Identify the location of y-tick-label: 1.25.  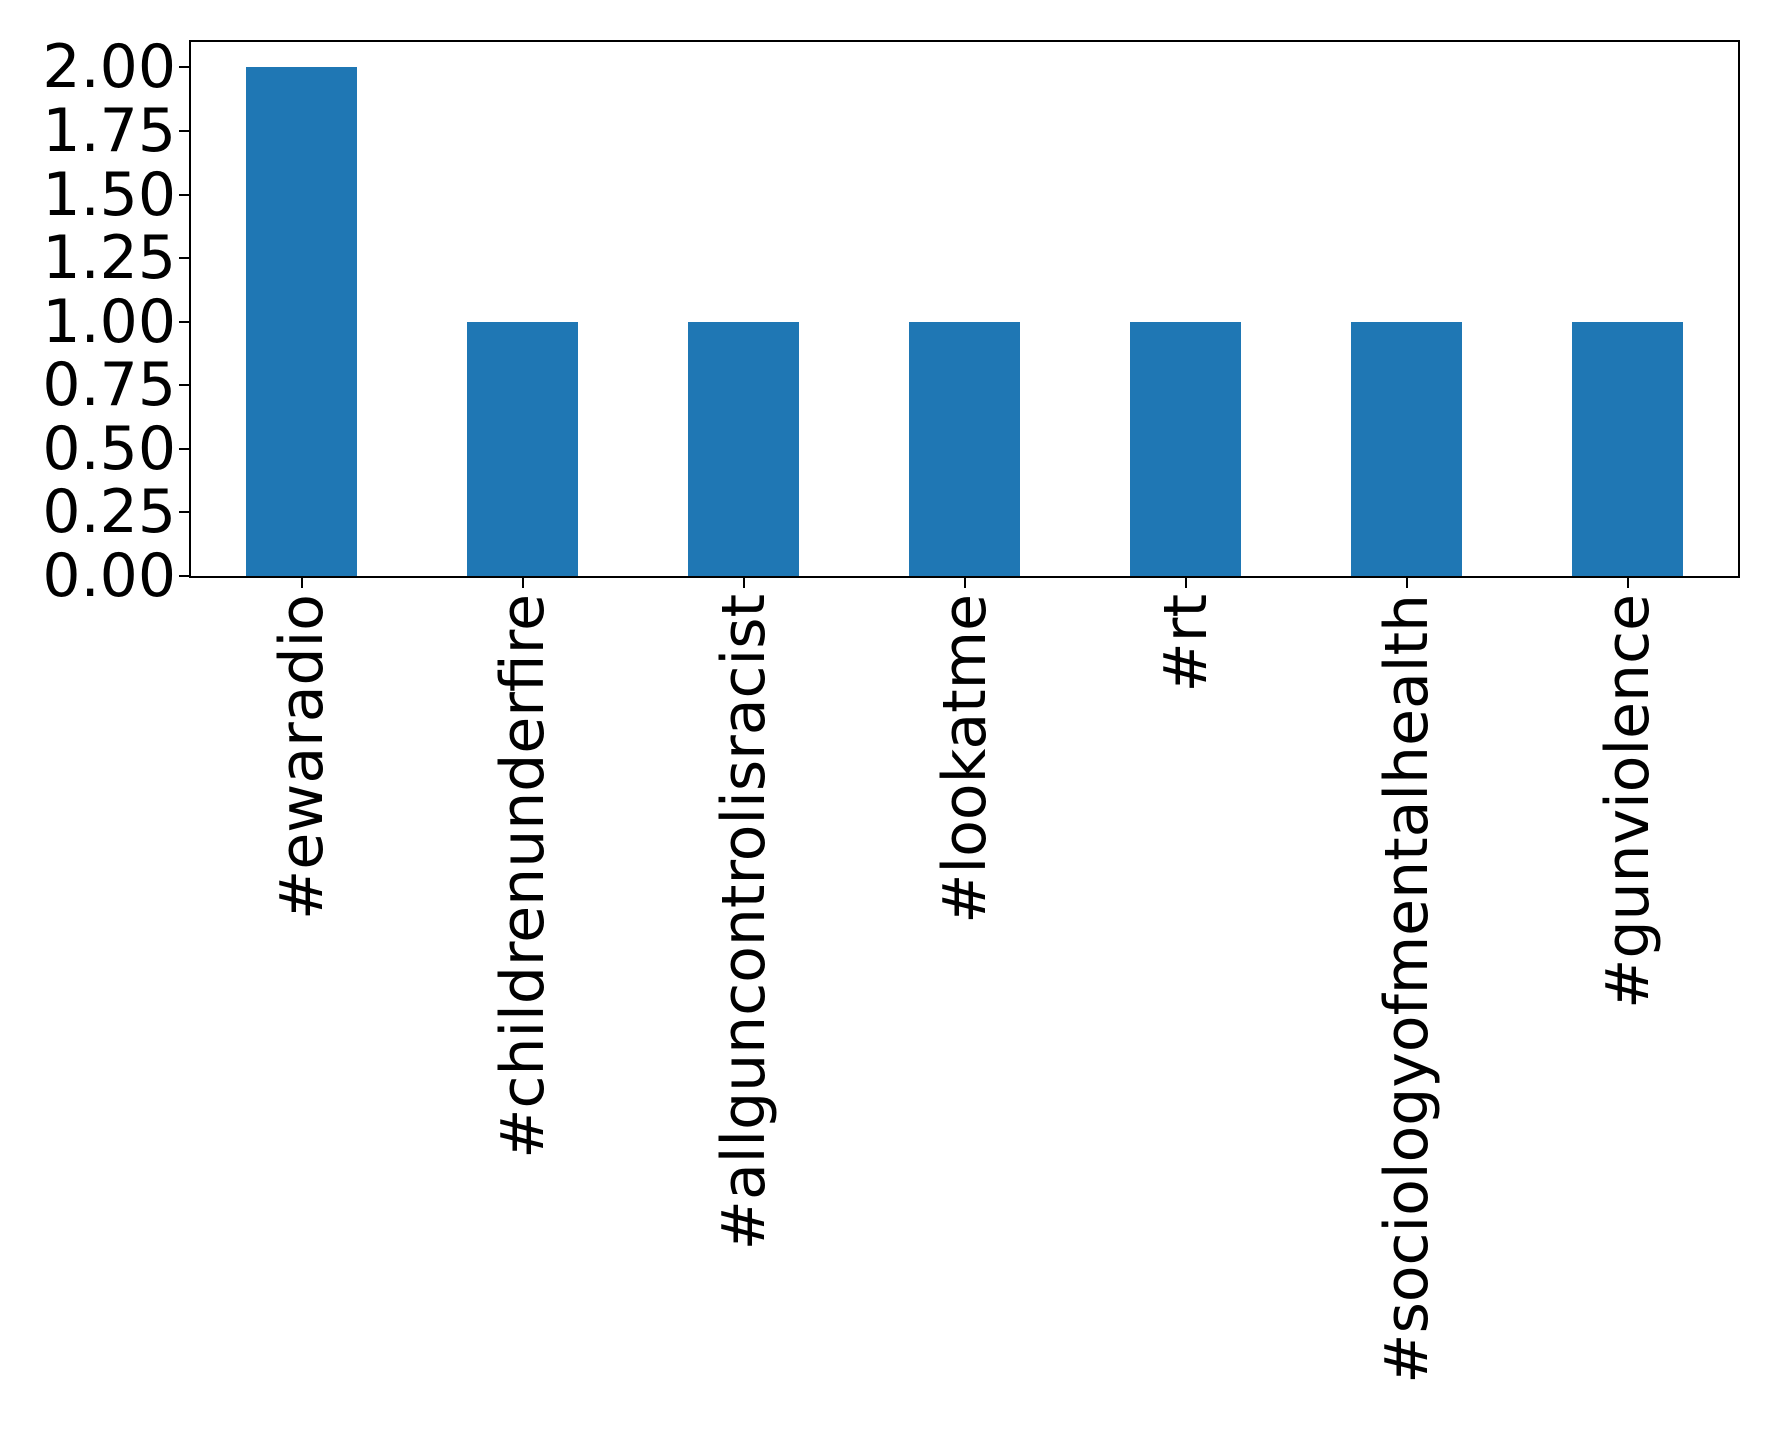
(109, 258).